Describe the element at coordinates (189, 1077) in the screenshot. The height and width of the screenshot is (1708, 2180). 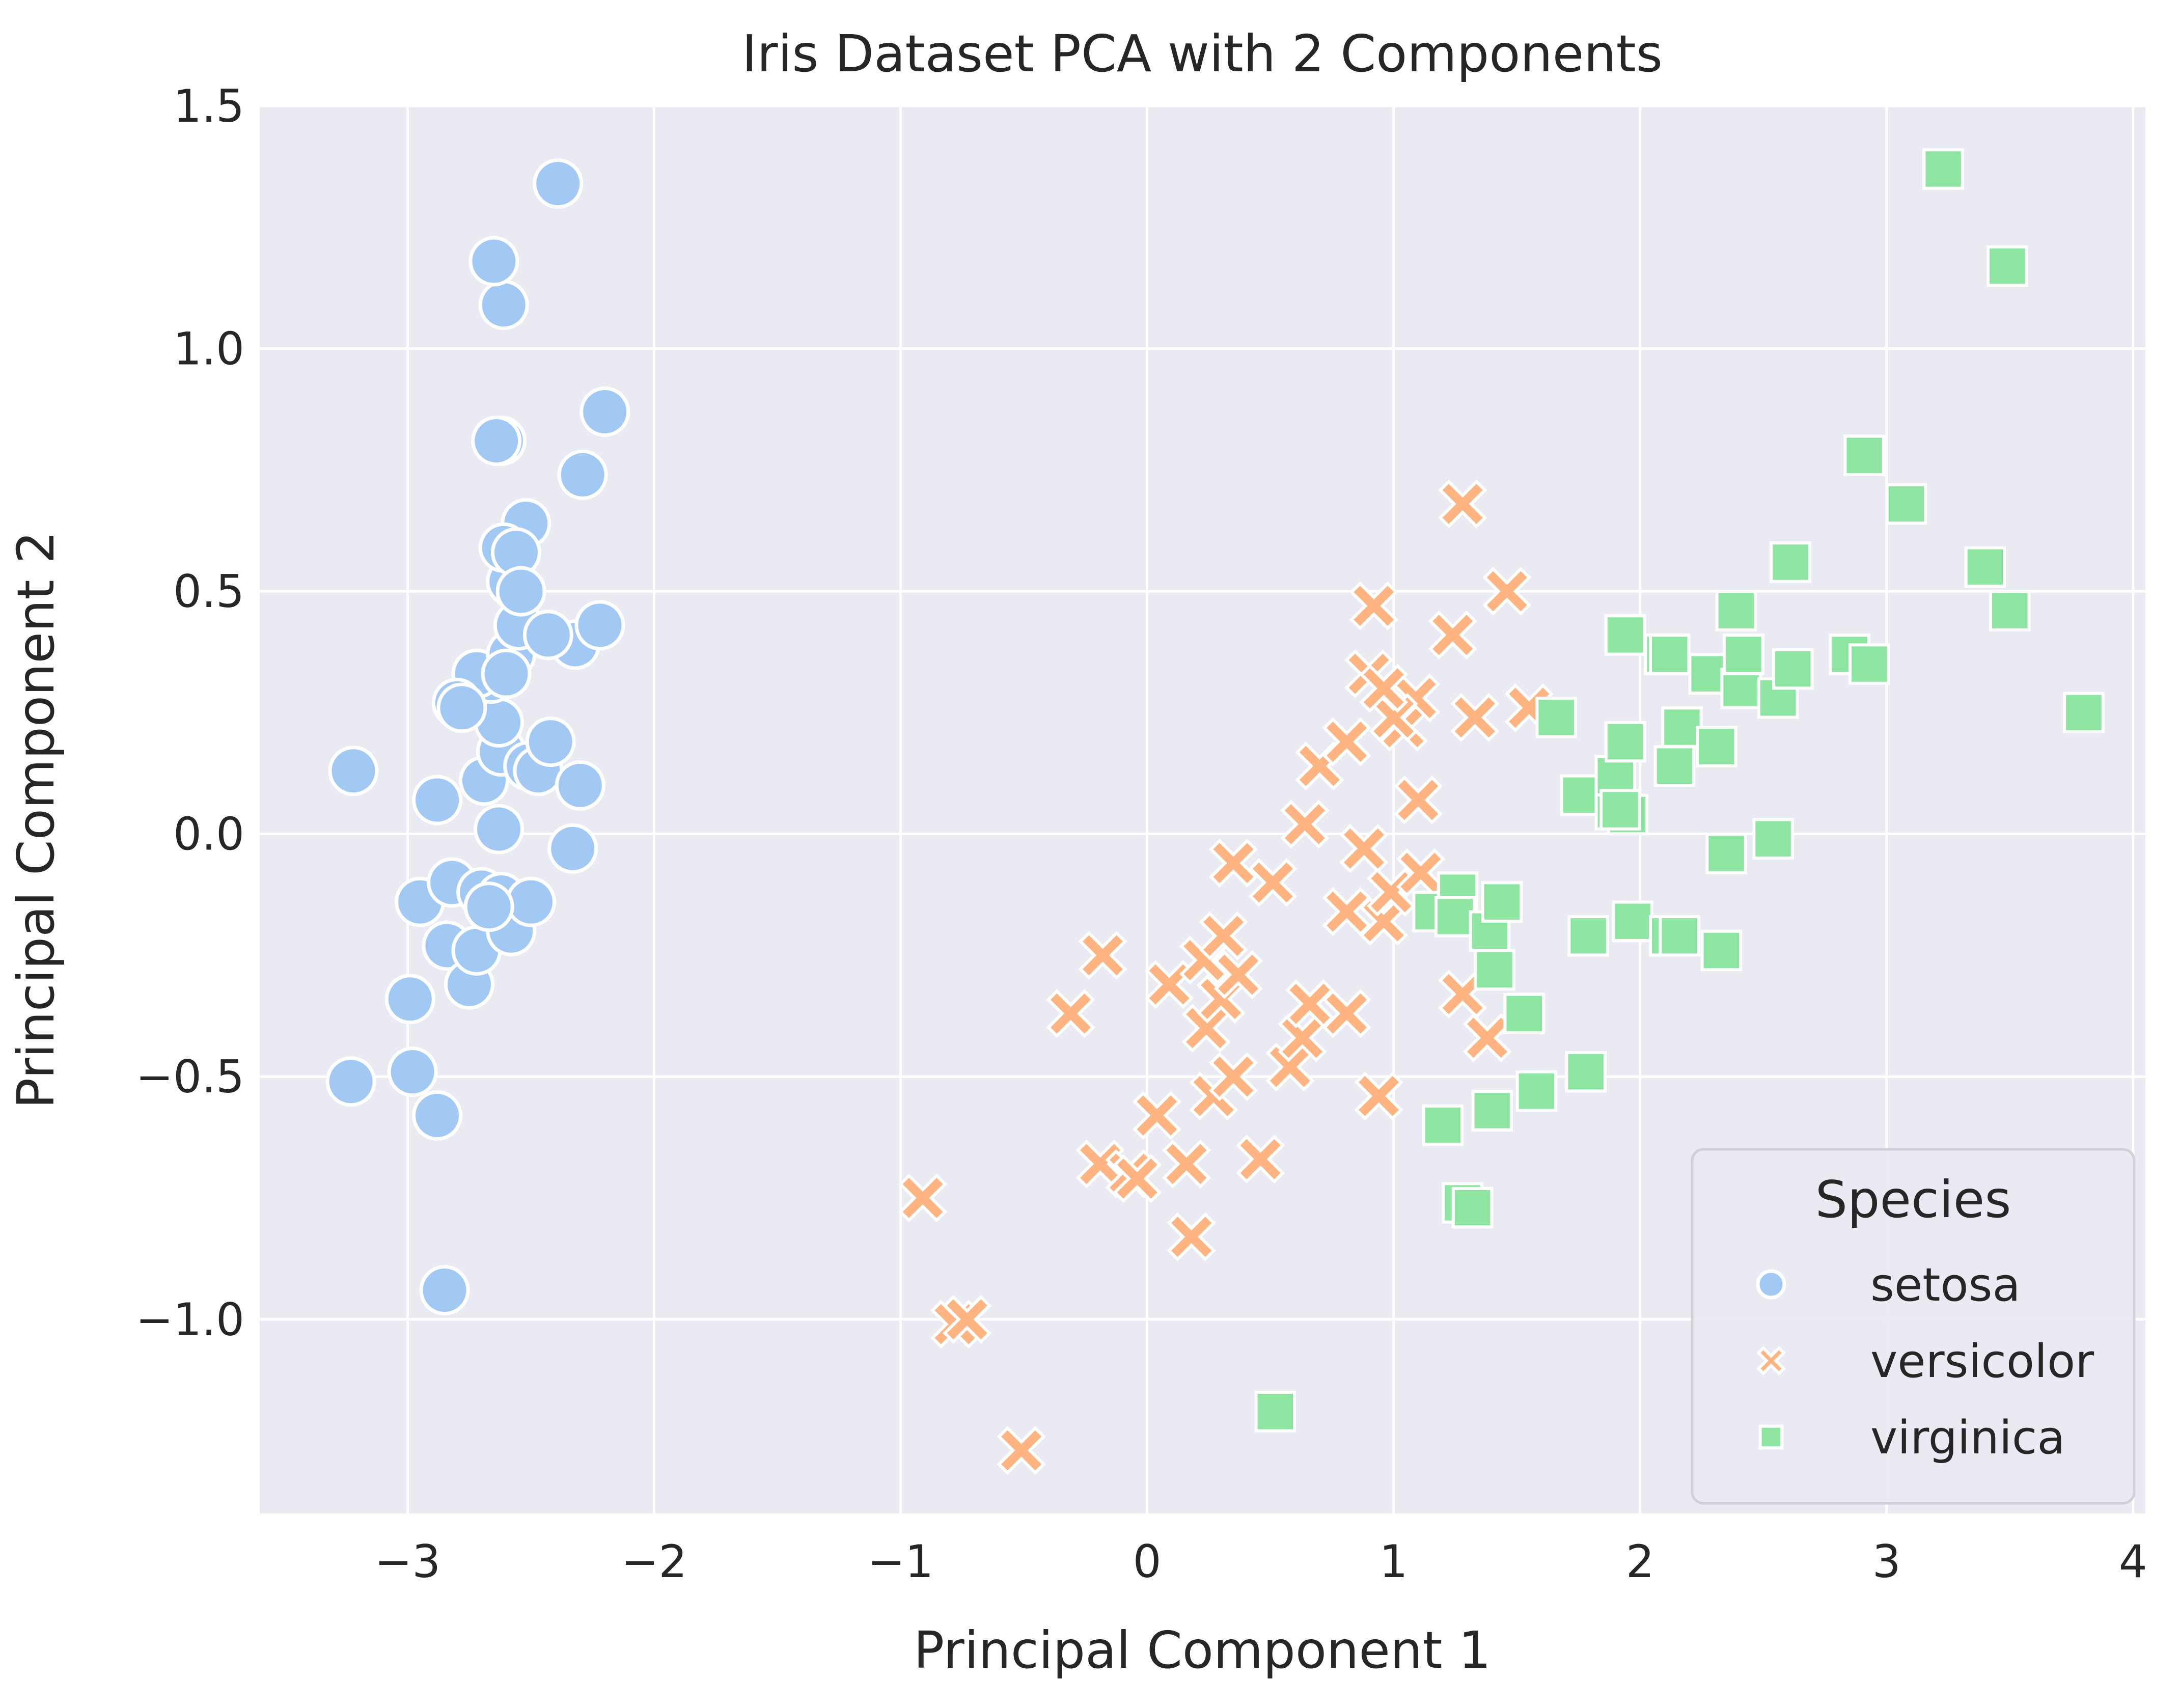
I see `y-tick-label: −0.5` at that location.